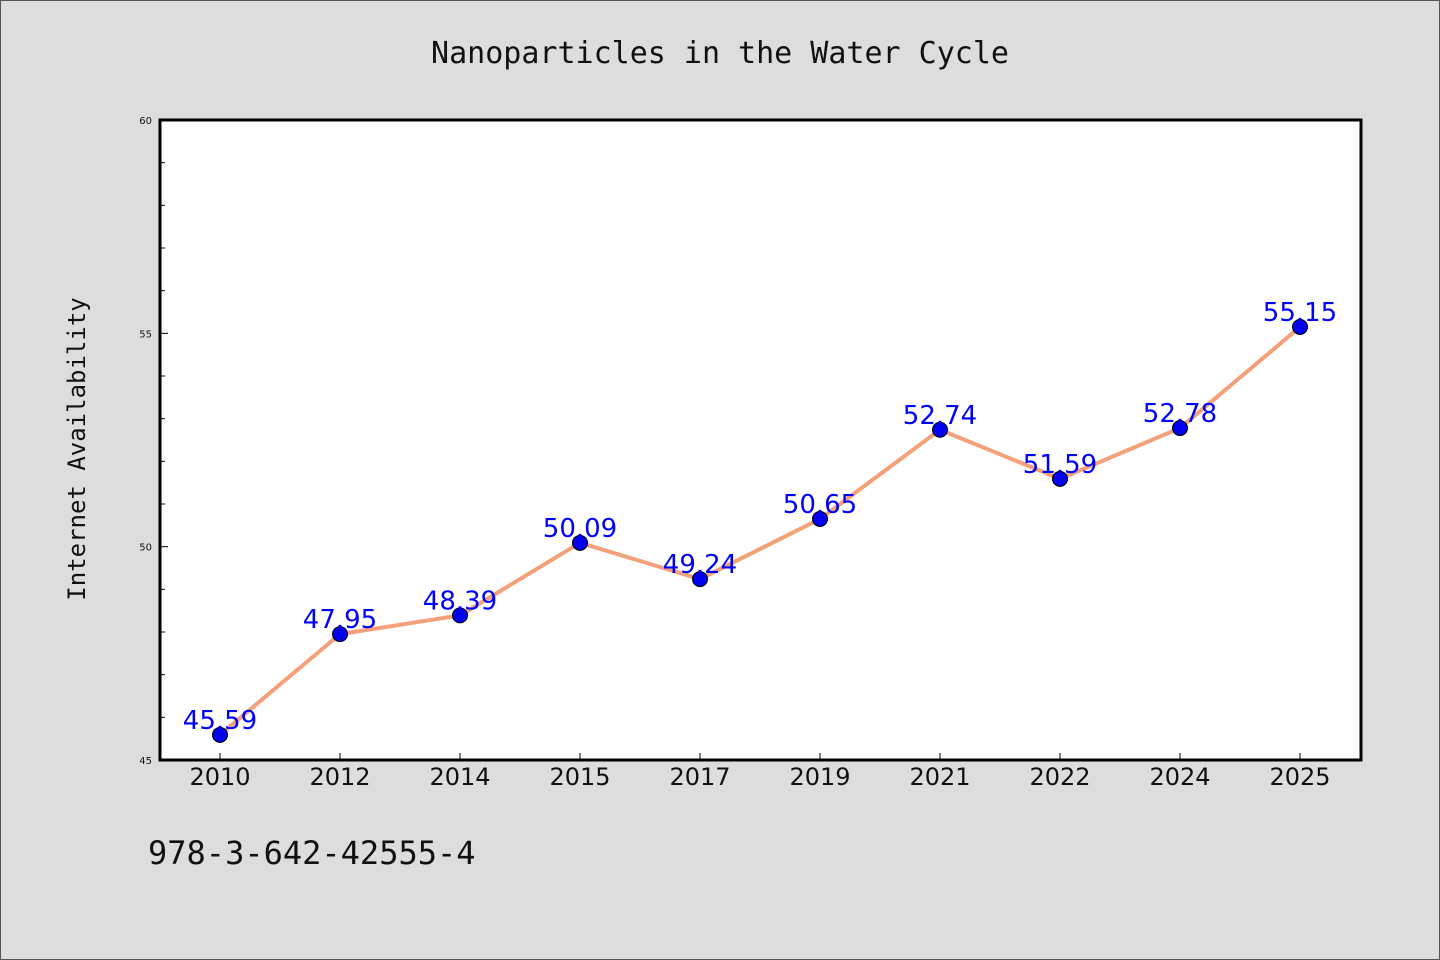  I want to click on x-tick-label: 2024, so click(1179, 777).